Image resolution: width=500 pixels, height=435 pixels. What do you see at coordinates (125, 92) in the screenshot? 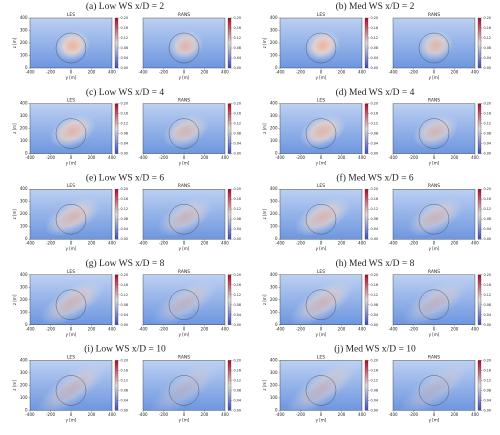
I see `panel-title: (c) Low WS x/D = 4` at bounding box center [125, 92].